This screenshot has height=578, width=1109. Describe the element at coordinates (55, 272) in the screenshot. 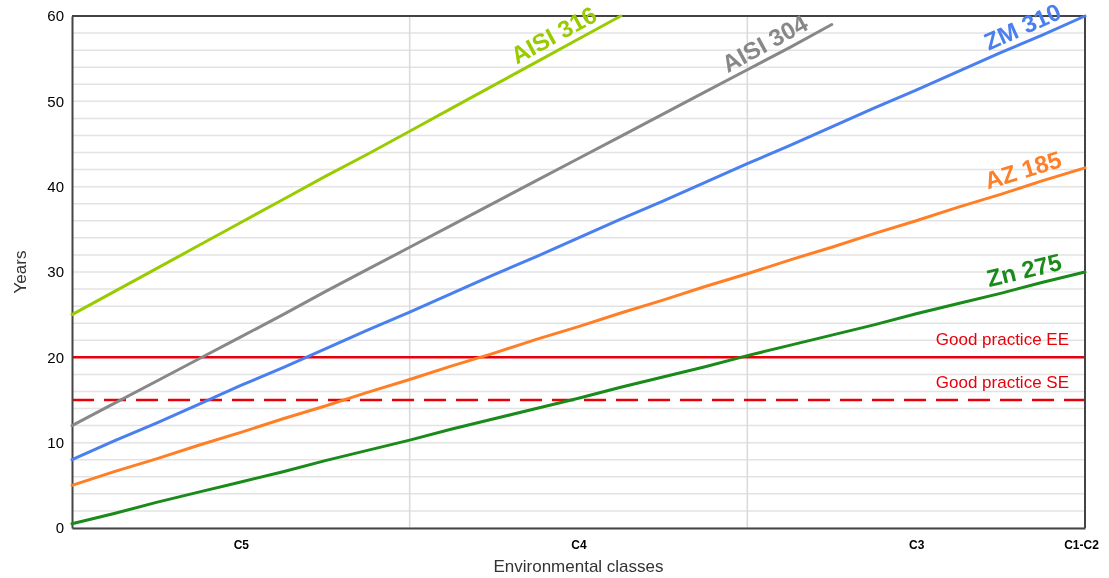

I see `y-tick-label: 30` at that location.